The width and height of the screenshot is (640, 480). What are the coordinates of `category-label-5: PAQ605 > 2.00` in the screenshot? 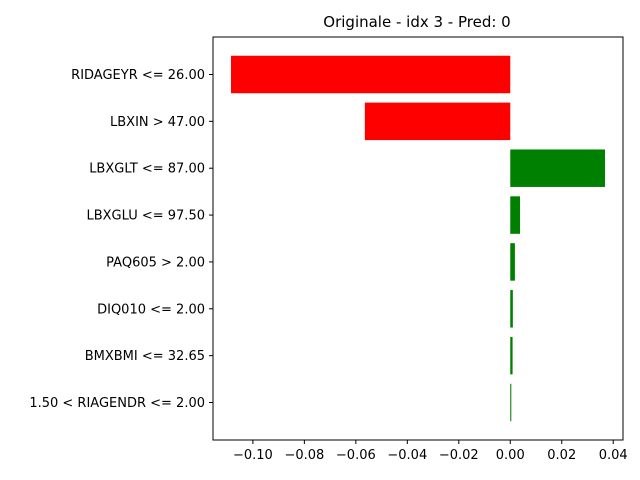 It's located at (155, 262).